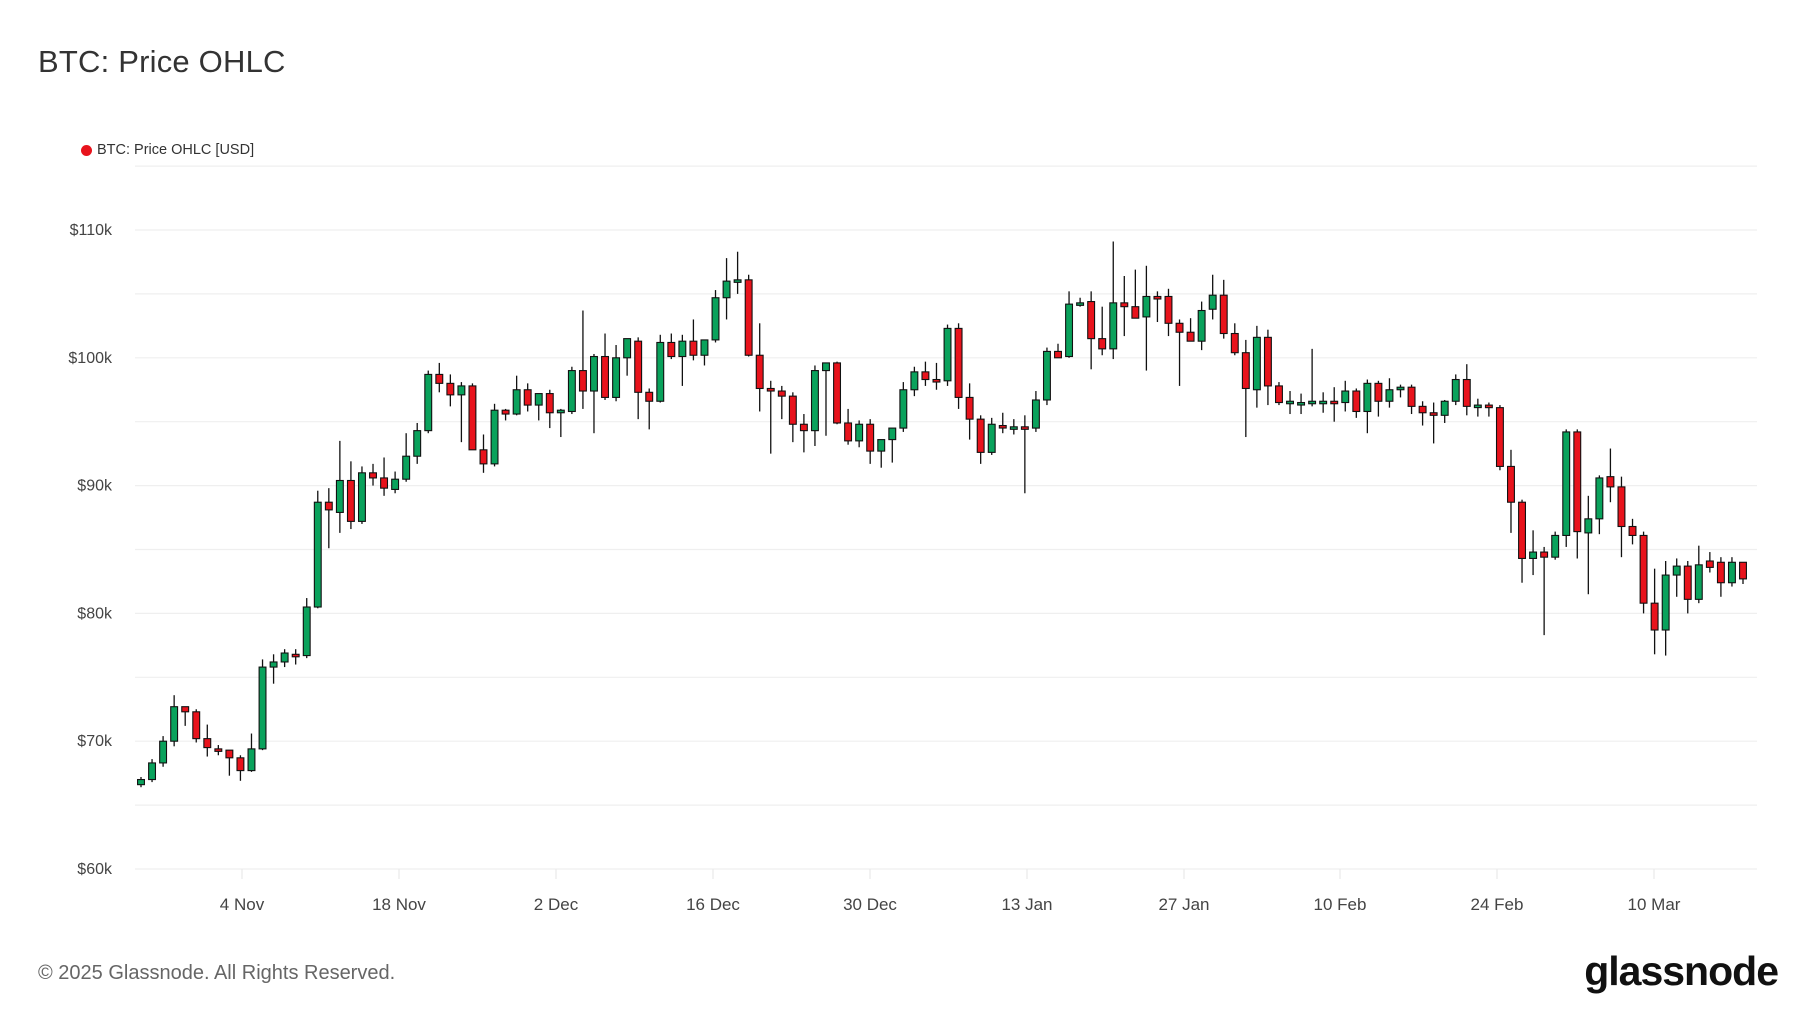 The image size is (1800, 1013). Describe the element at coordinates (242, 904) in the screenshot. I see `x-tick-label: 4 Nov` at that location.